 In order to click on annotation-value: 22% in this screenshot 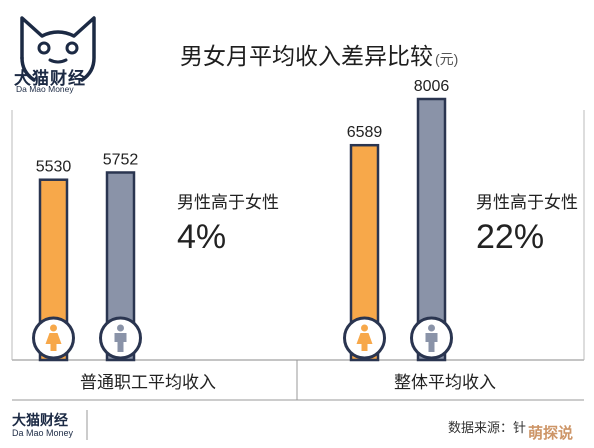, I will do `click(510, 237)`.